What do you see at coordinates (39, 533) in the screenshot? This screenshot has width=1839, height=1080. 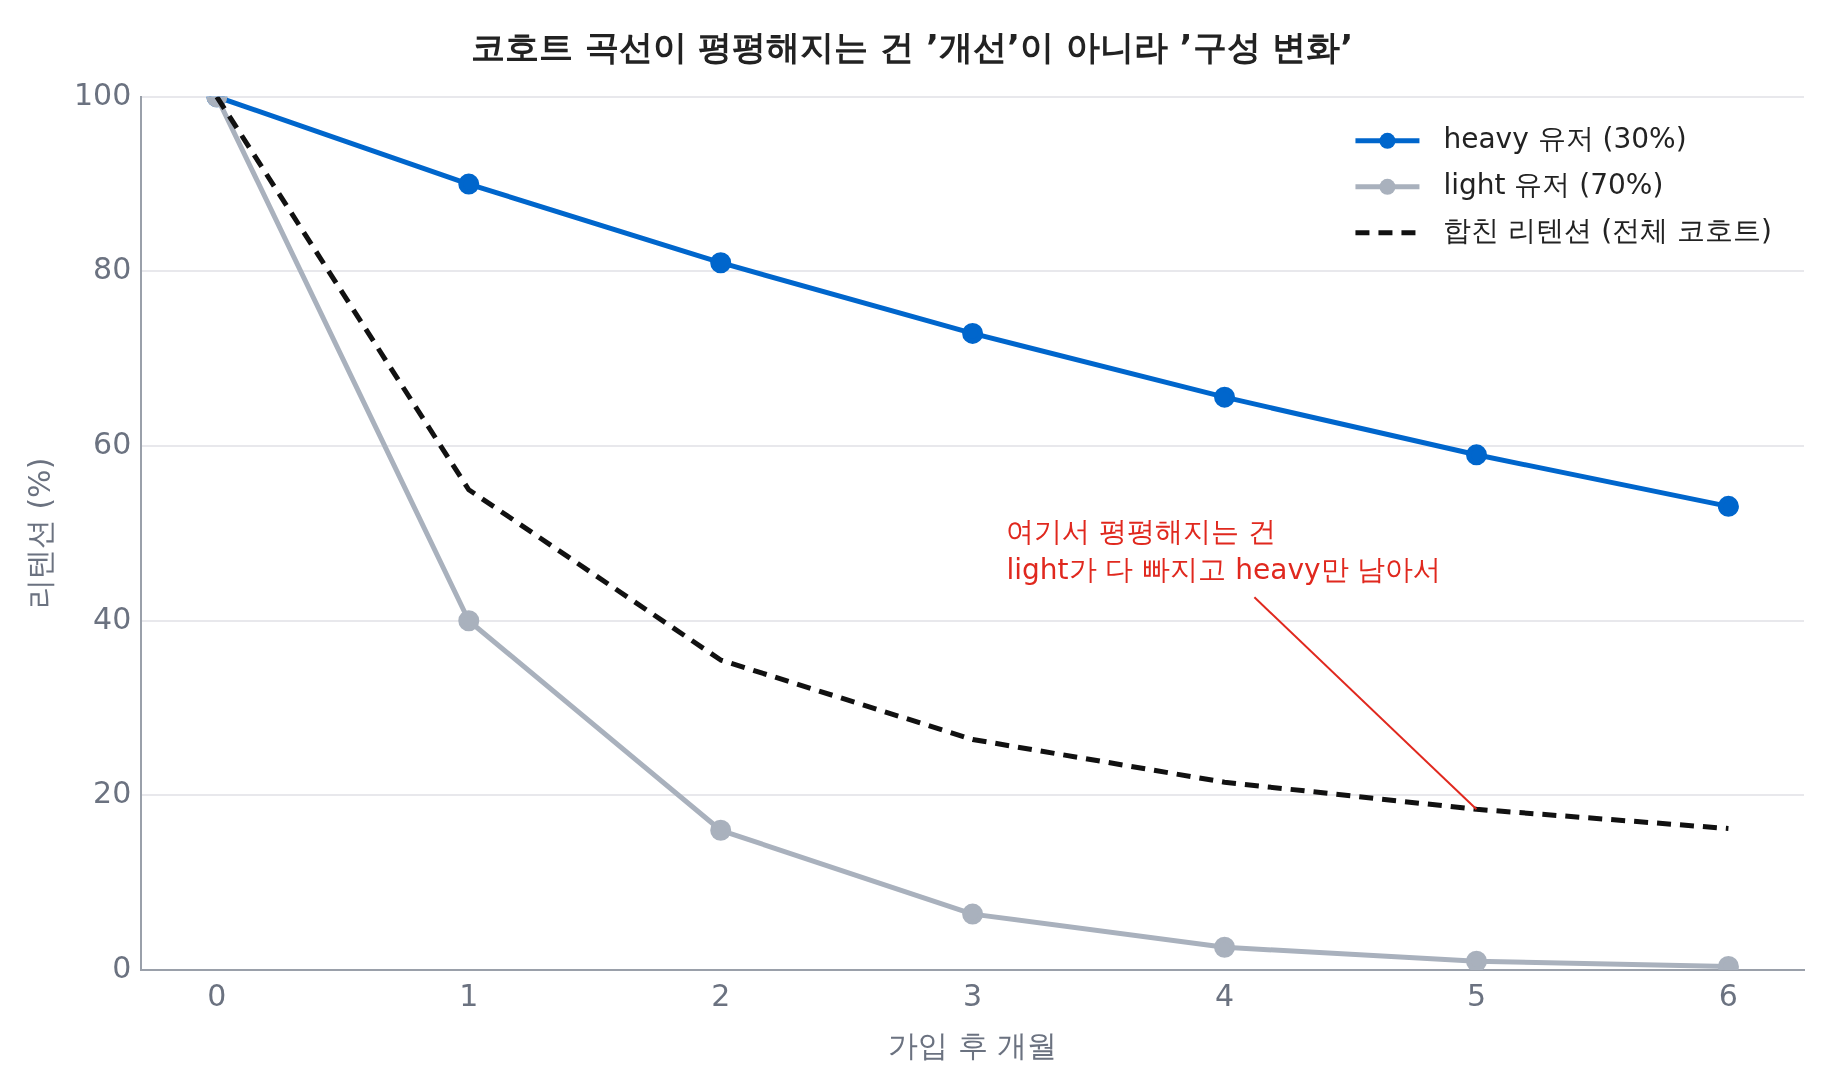 I see `y-axis-title: 리텐션 (%)` at bounding box center [39, 533].